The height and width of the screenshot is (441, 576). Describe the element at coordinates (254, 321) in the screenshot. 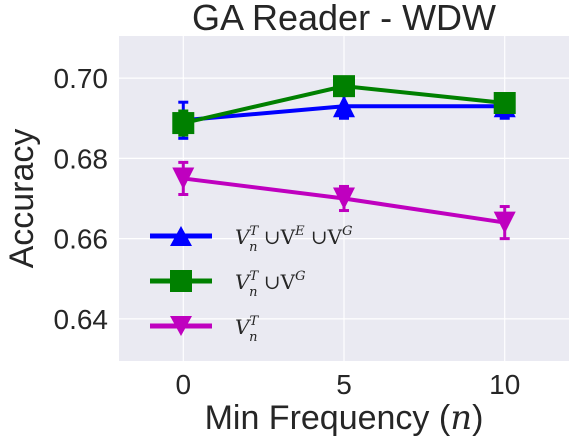

I see `legend-2-sup: T` at that location.